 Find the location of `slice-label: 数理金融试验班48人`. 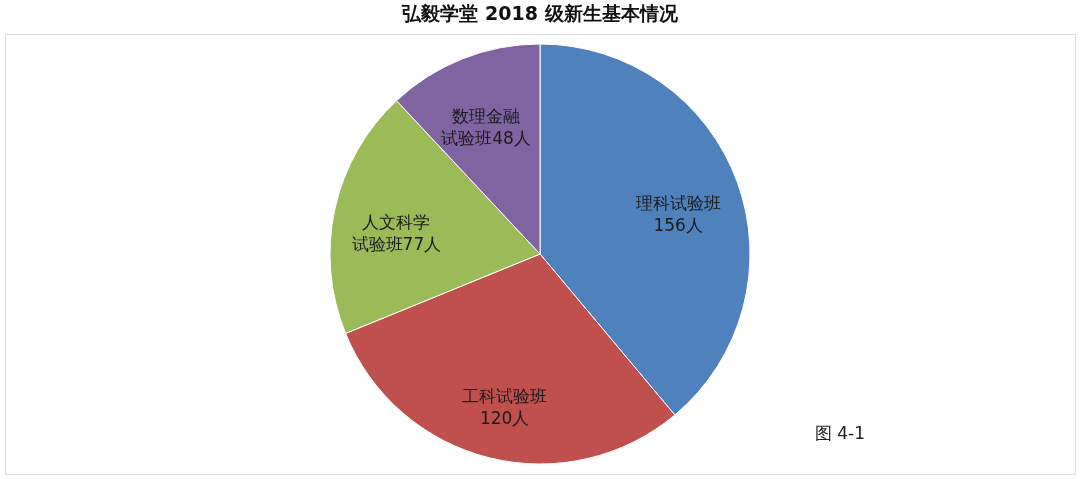

slice-label: 数理金融试验班48人 is located at coordinates (486, 127).